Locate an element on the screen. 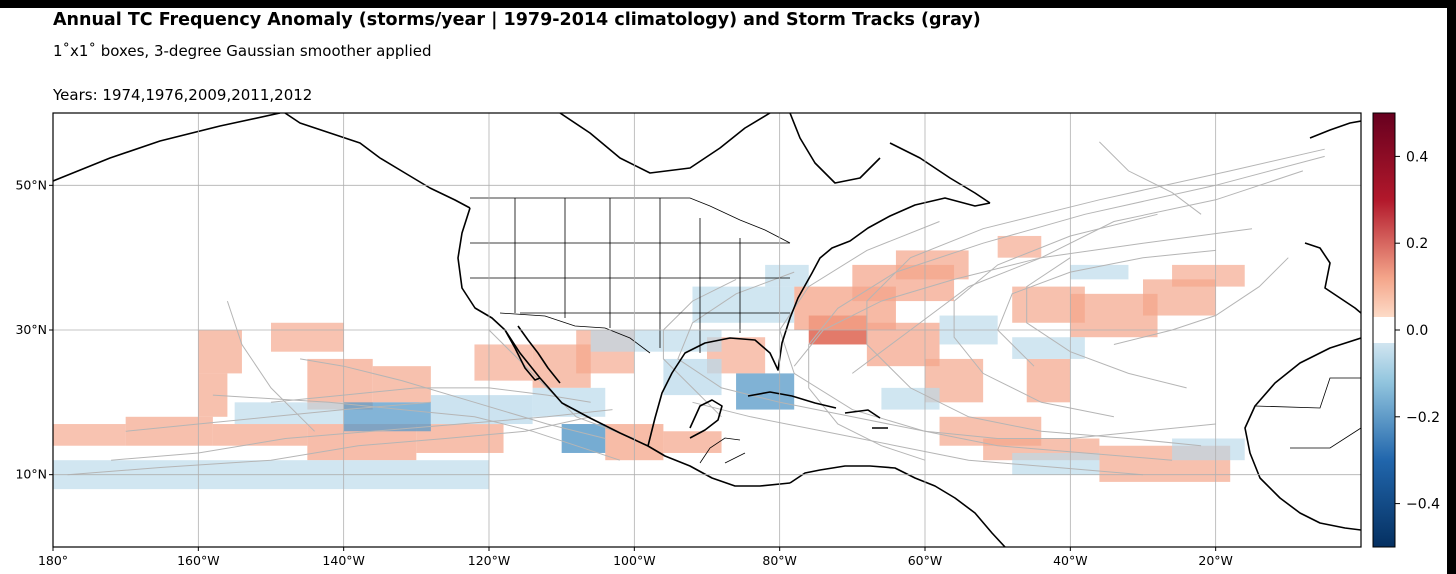 This screenshot has width=1456, height=574. colorbar-tick-label-1: 0.2 is located at coordinates (1417, 244).